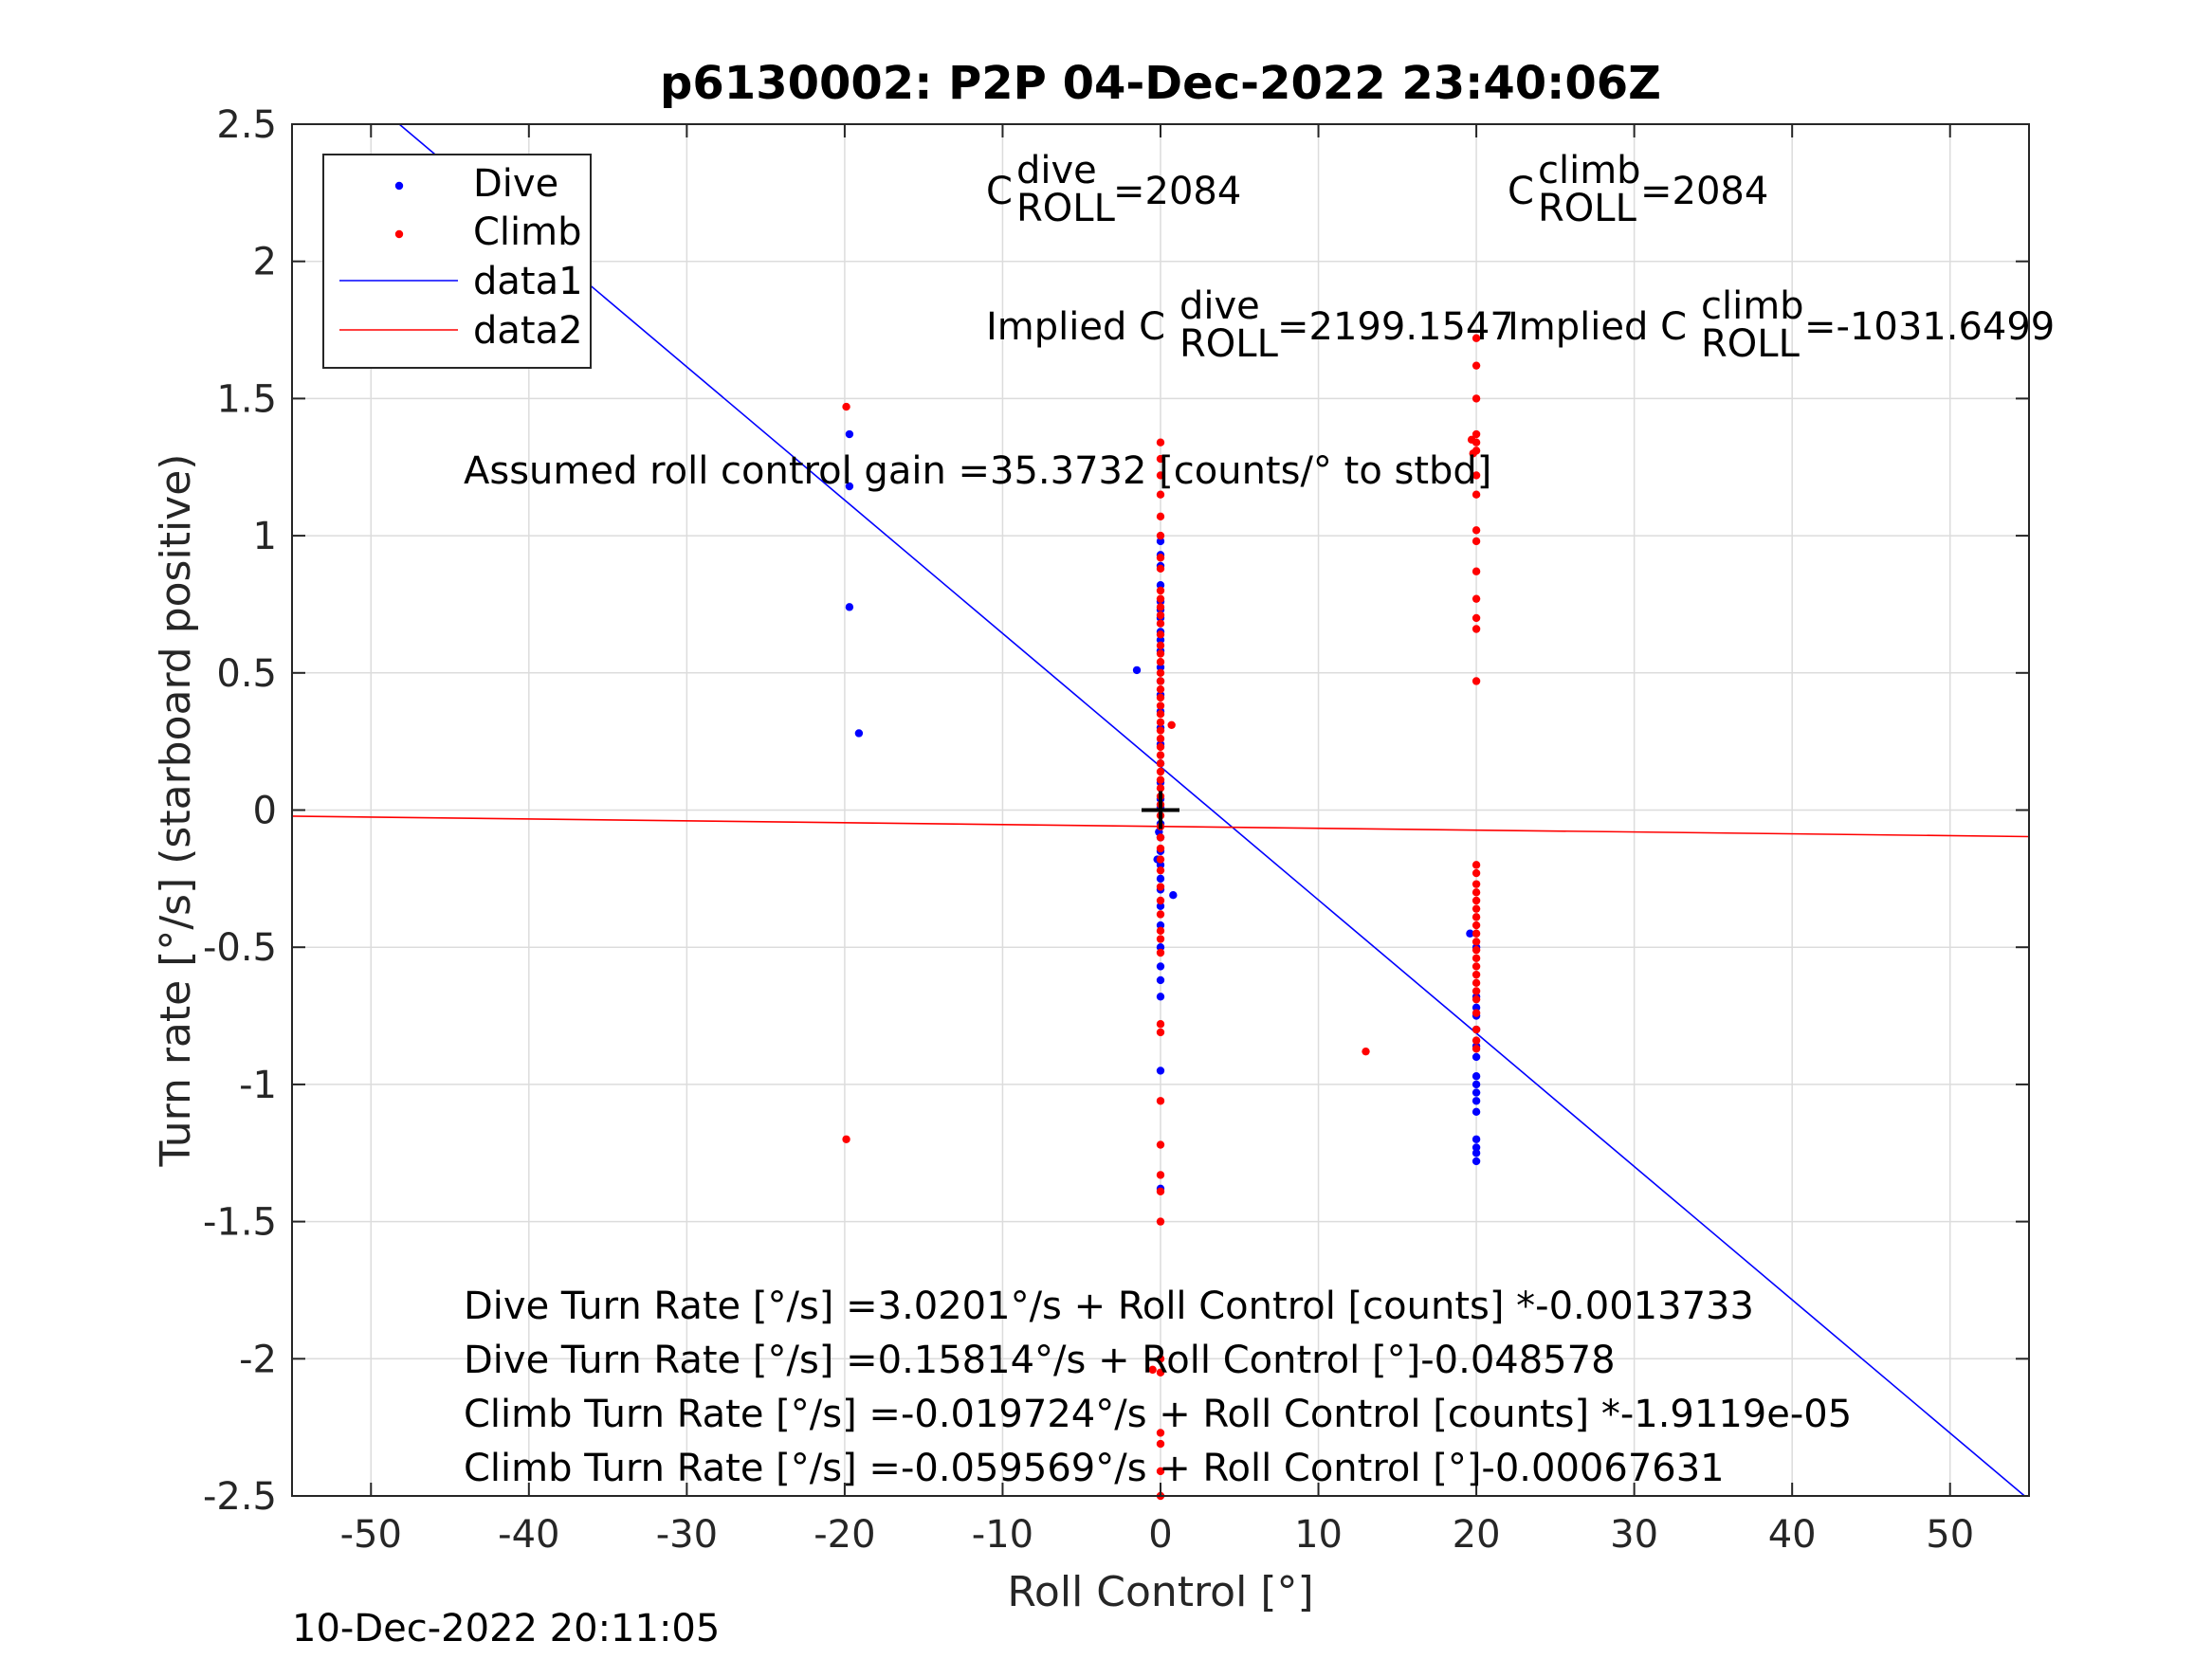 The width and height of the screenshot is (2212, 1659). Describe the element at coordinates (1177, 191) in the screenshot. I see `c-dive-value: =2084` at that location.